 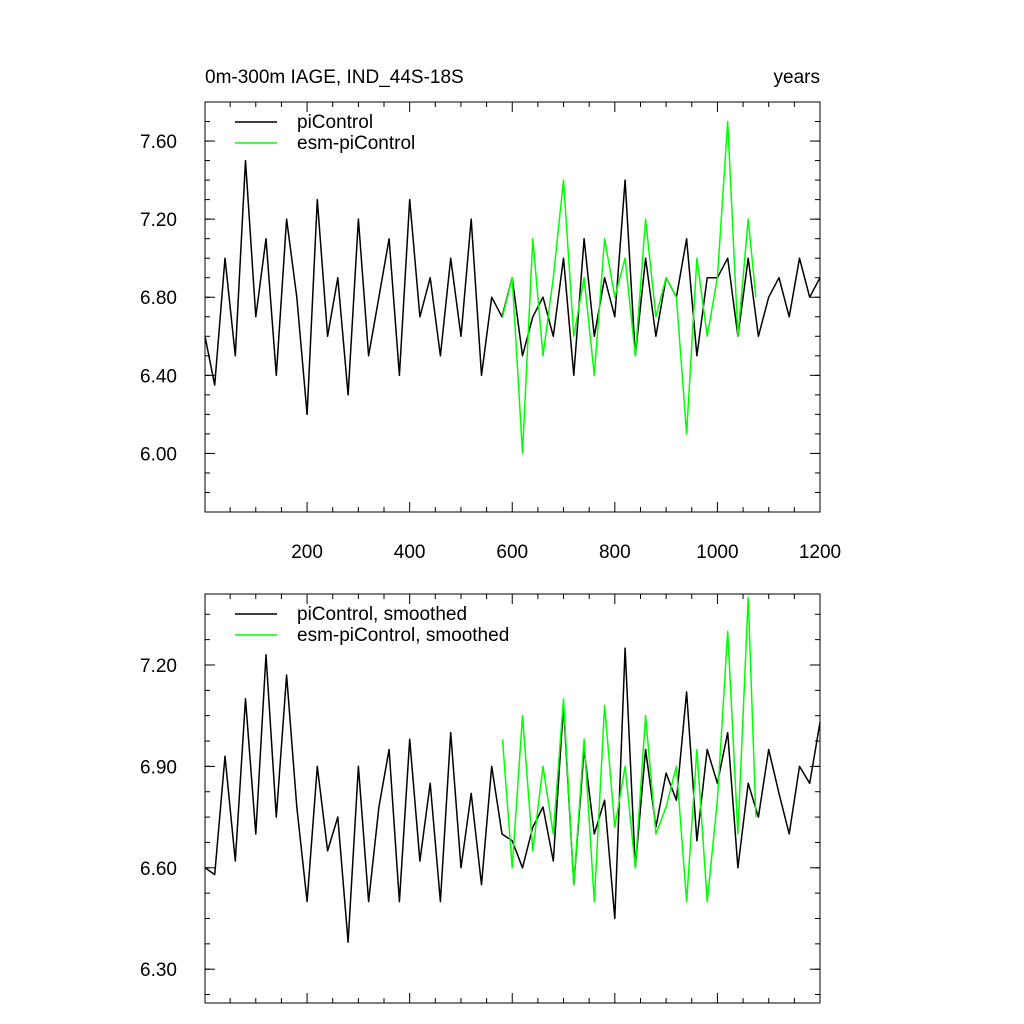 What do you see at coordinates (158, 970) in the screenshot?
I see `y-tick-label: 6.30` at bounding box center [158, 970].